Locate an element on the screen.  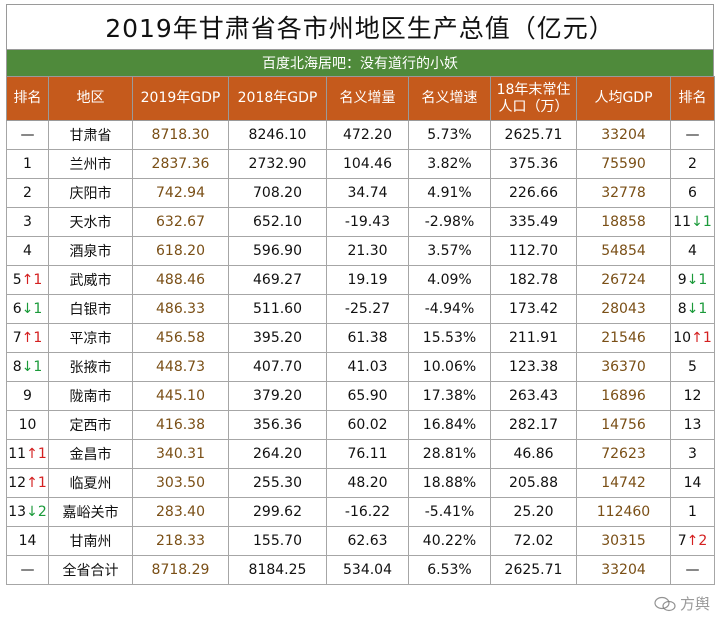
gdp-2018-cell: 511.60 is located at coordinates (277, 309).